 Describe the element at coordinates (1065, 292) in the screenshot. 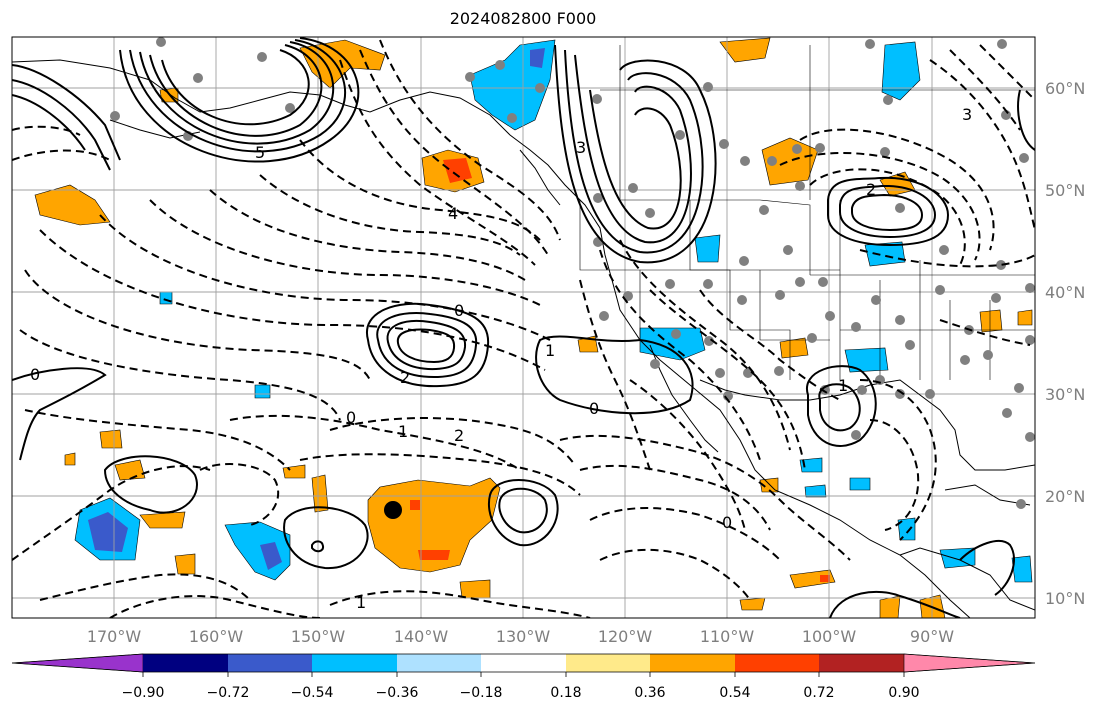

I see `lat-label: 40°N` at that location.